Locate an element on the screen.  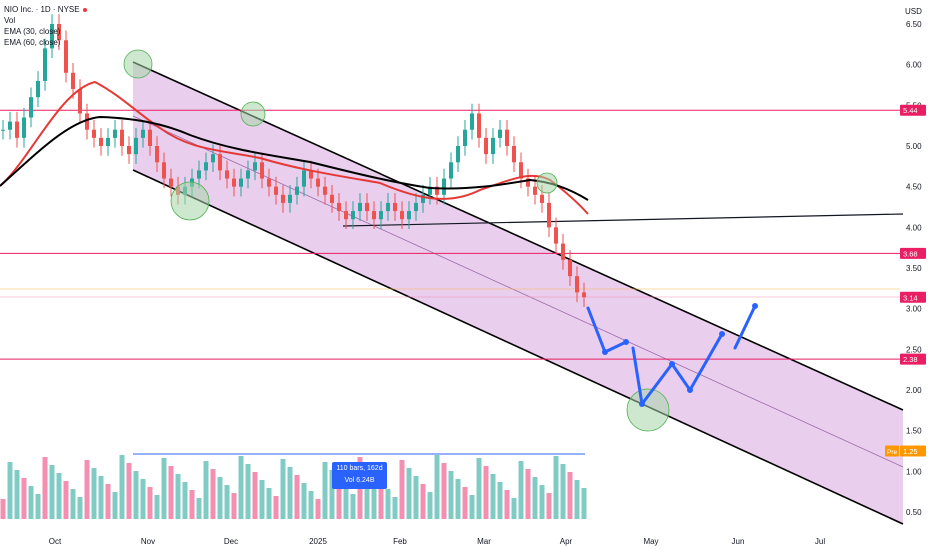
volume-legend: Vol is located at coordinates (10, 20).